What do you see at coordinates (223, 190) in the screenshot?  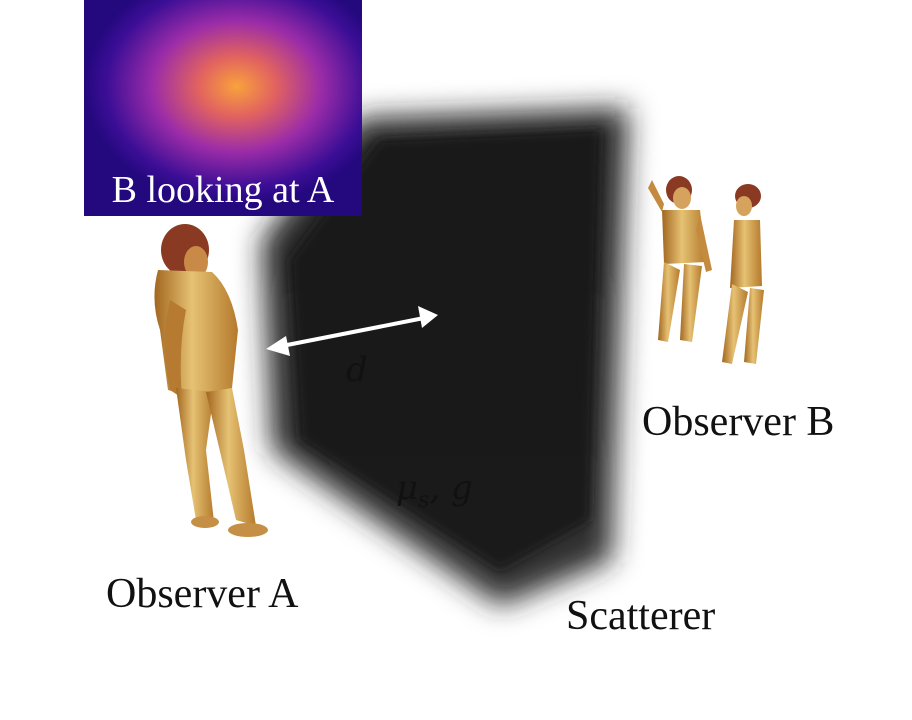 I see `inset-caption: B looking at A` at bounding box center [223, 190].